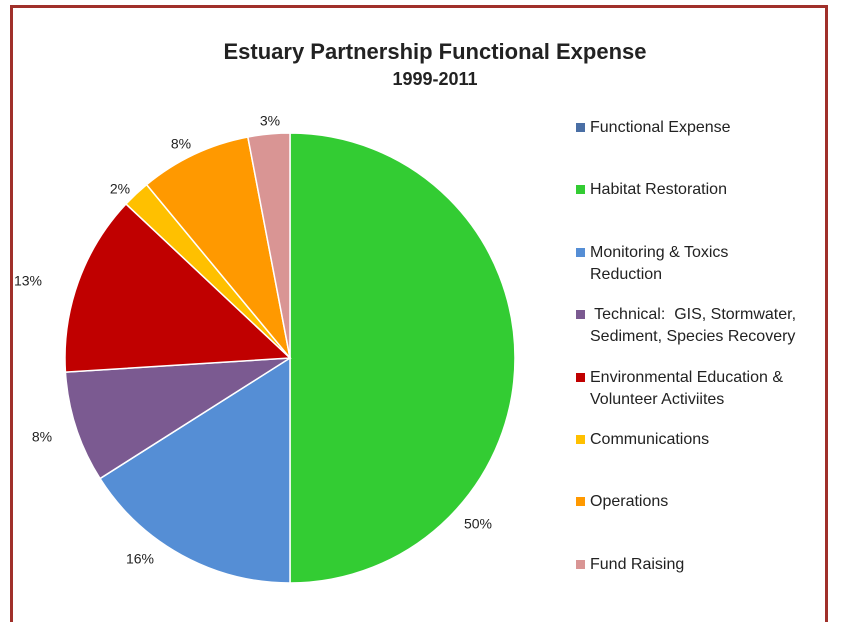 The height and width of the screenshot is (622, 842). What do you see at coordinates (650, 439) in the screenshot?
I see `legend-label: Communications` at bounding box center [650, 439].